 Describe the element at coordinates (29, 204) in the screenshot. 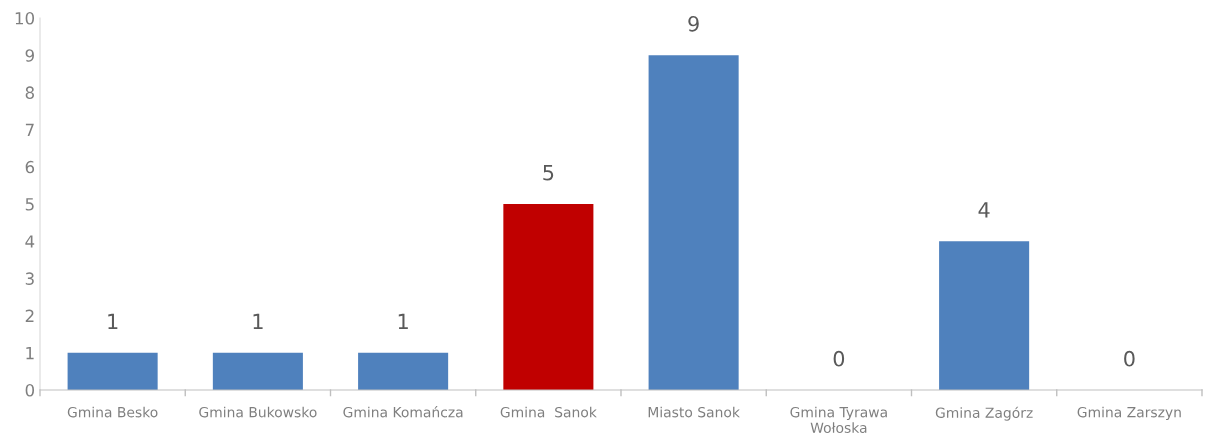

I see `y-tick-label: 5` at that location.